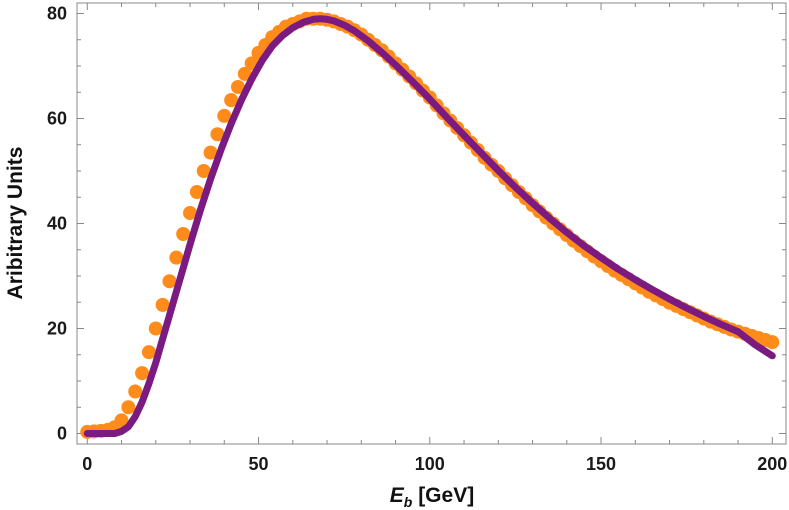  Describe the element at coordinates (15, 223) in the screenshot. I see `y-axis-label: Aribitrary Units` at that location.